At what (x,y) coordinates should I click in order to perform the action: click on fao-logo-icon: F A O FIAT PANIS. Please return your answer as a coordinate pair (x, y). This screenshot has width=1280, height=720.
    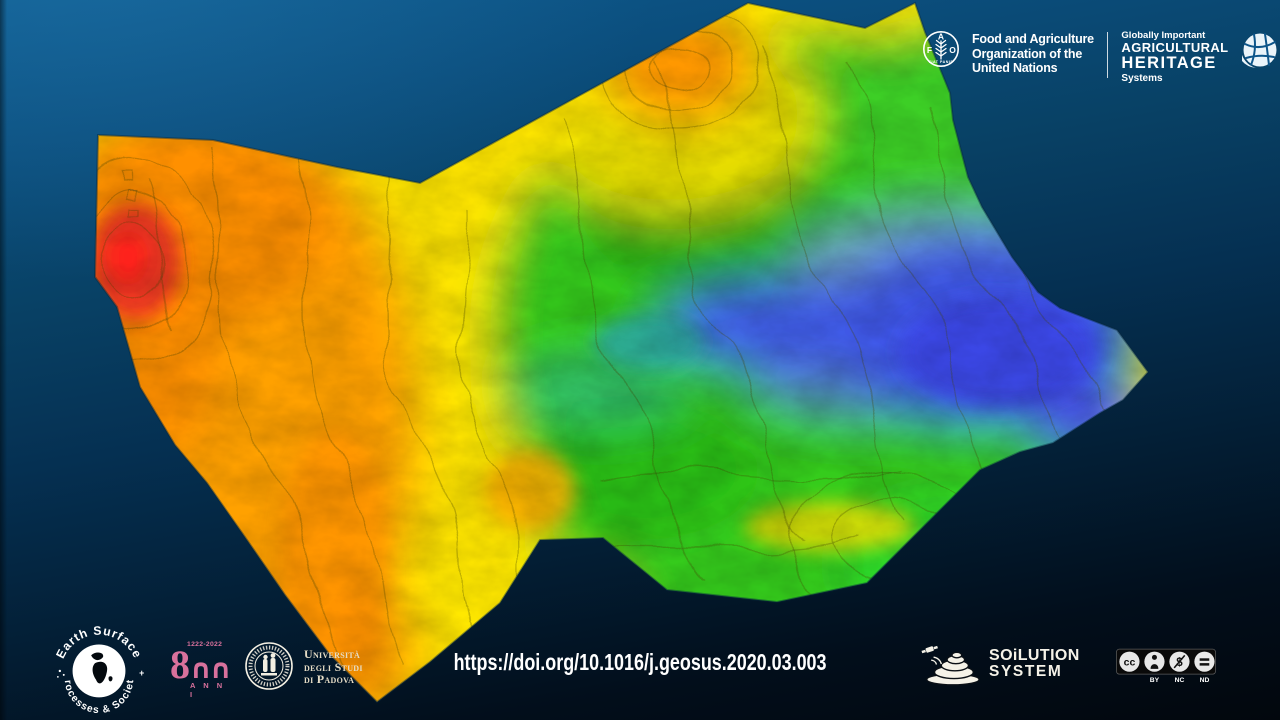
    Looking at the image, I should click on (941, 49).